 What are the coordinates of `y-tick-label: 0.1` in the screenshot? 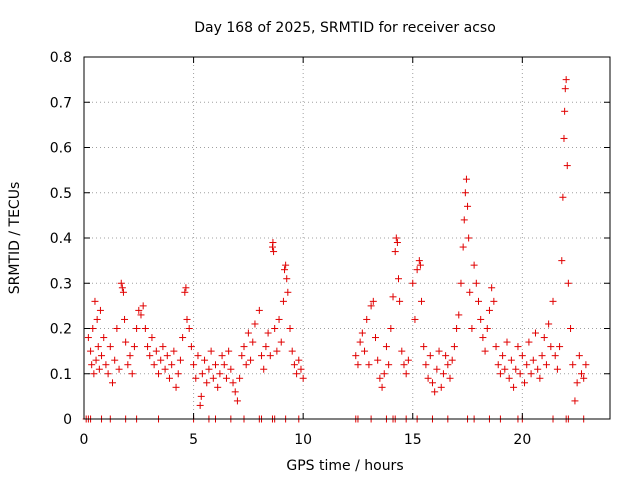 It's located at (61, 375).